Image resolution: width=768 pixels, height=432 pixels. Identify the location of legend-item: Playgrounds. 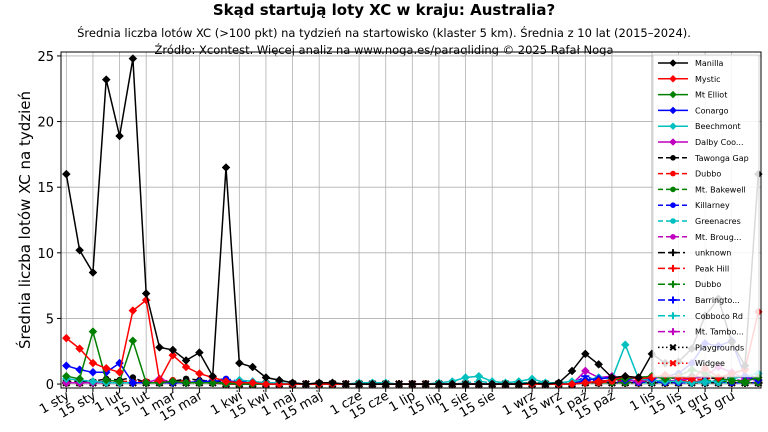
(701, 347).